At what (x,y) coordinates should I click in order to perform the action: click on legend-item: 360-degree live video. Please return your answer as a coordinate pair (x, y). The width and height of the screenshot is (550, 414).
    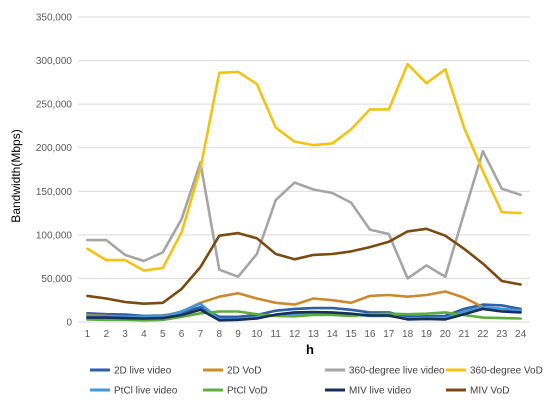
    Looking at the image, I should click on (385, 371).